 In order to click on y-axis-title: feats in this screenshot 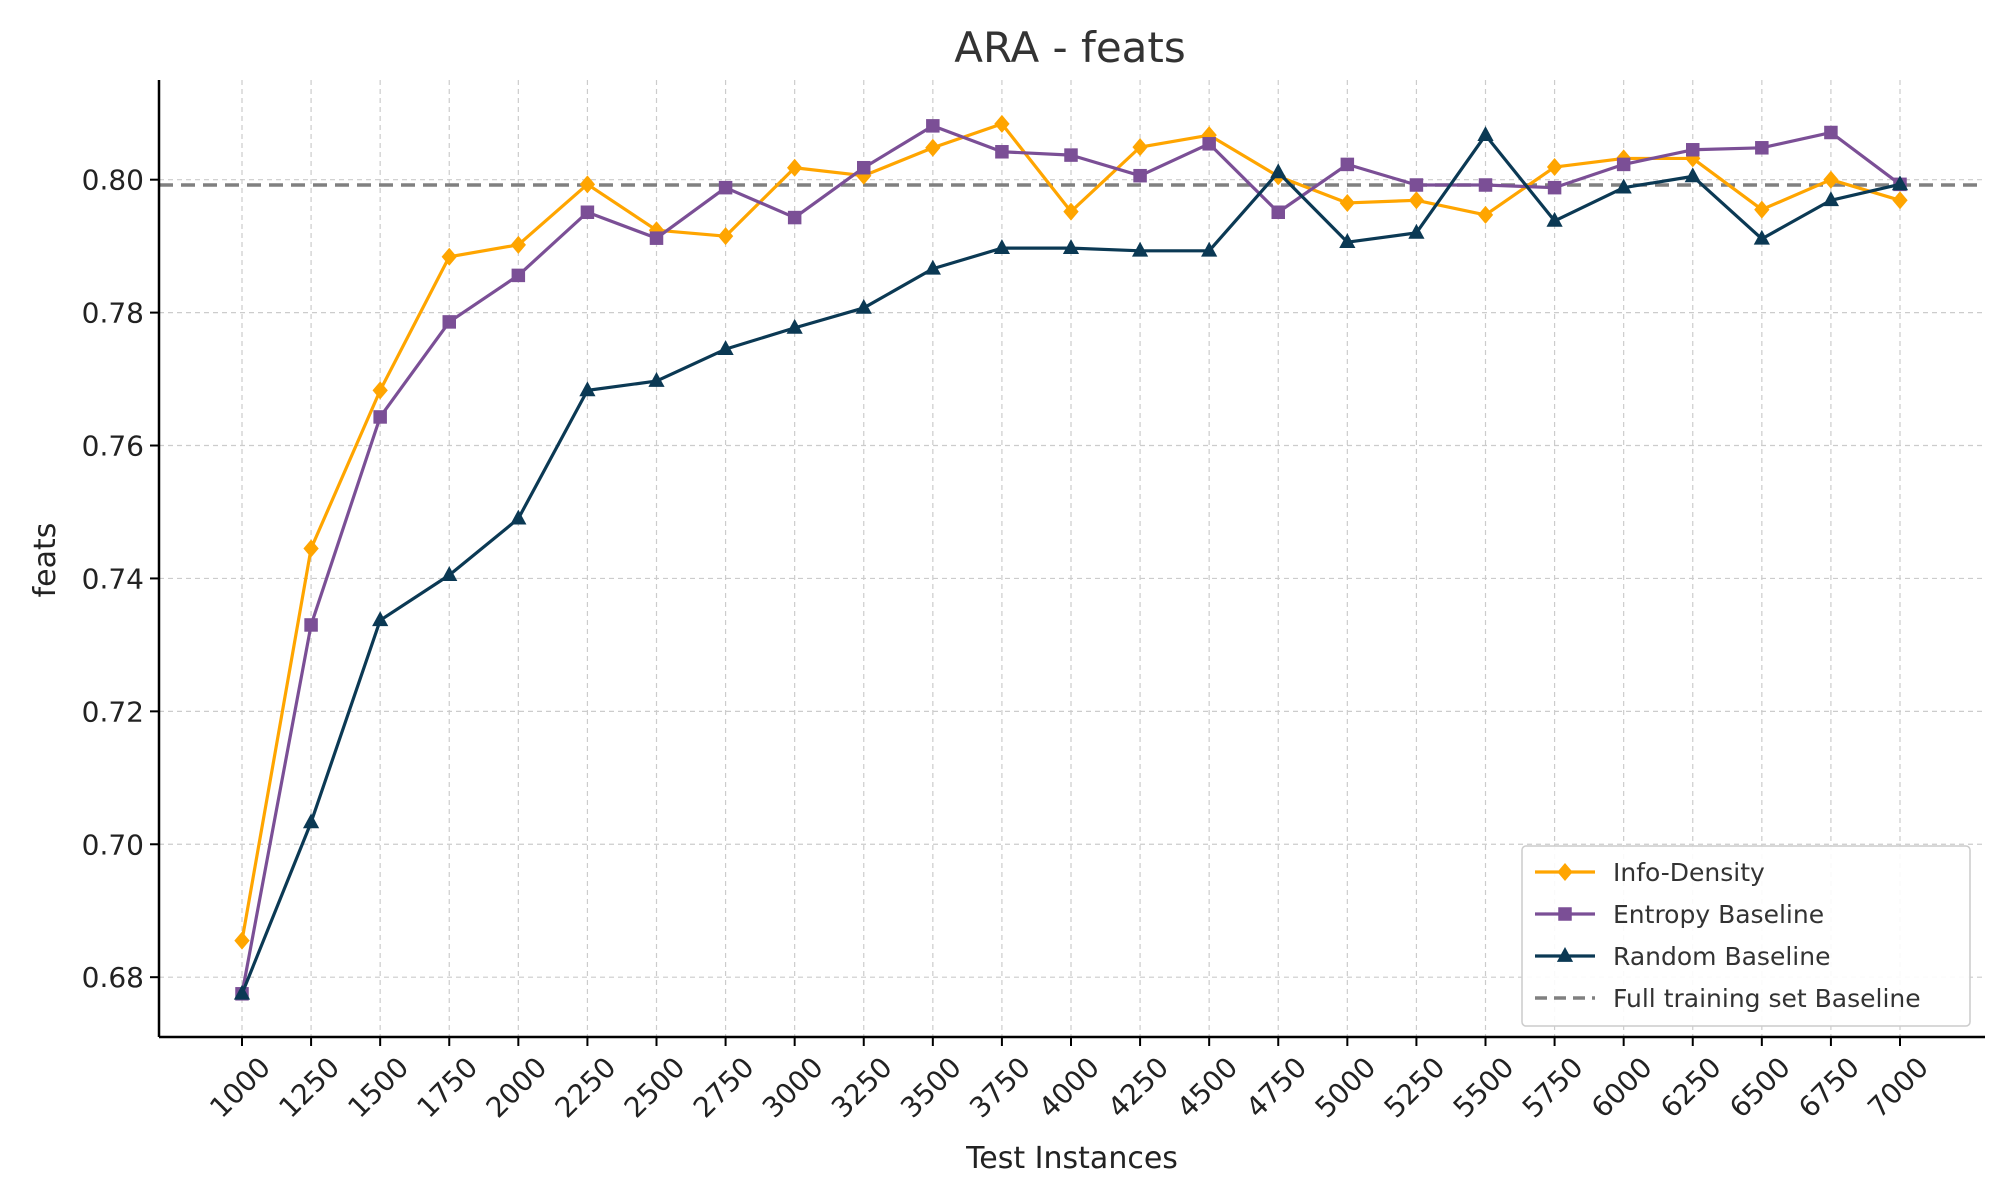, I will do `click(45, 560)`.